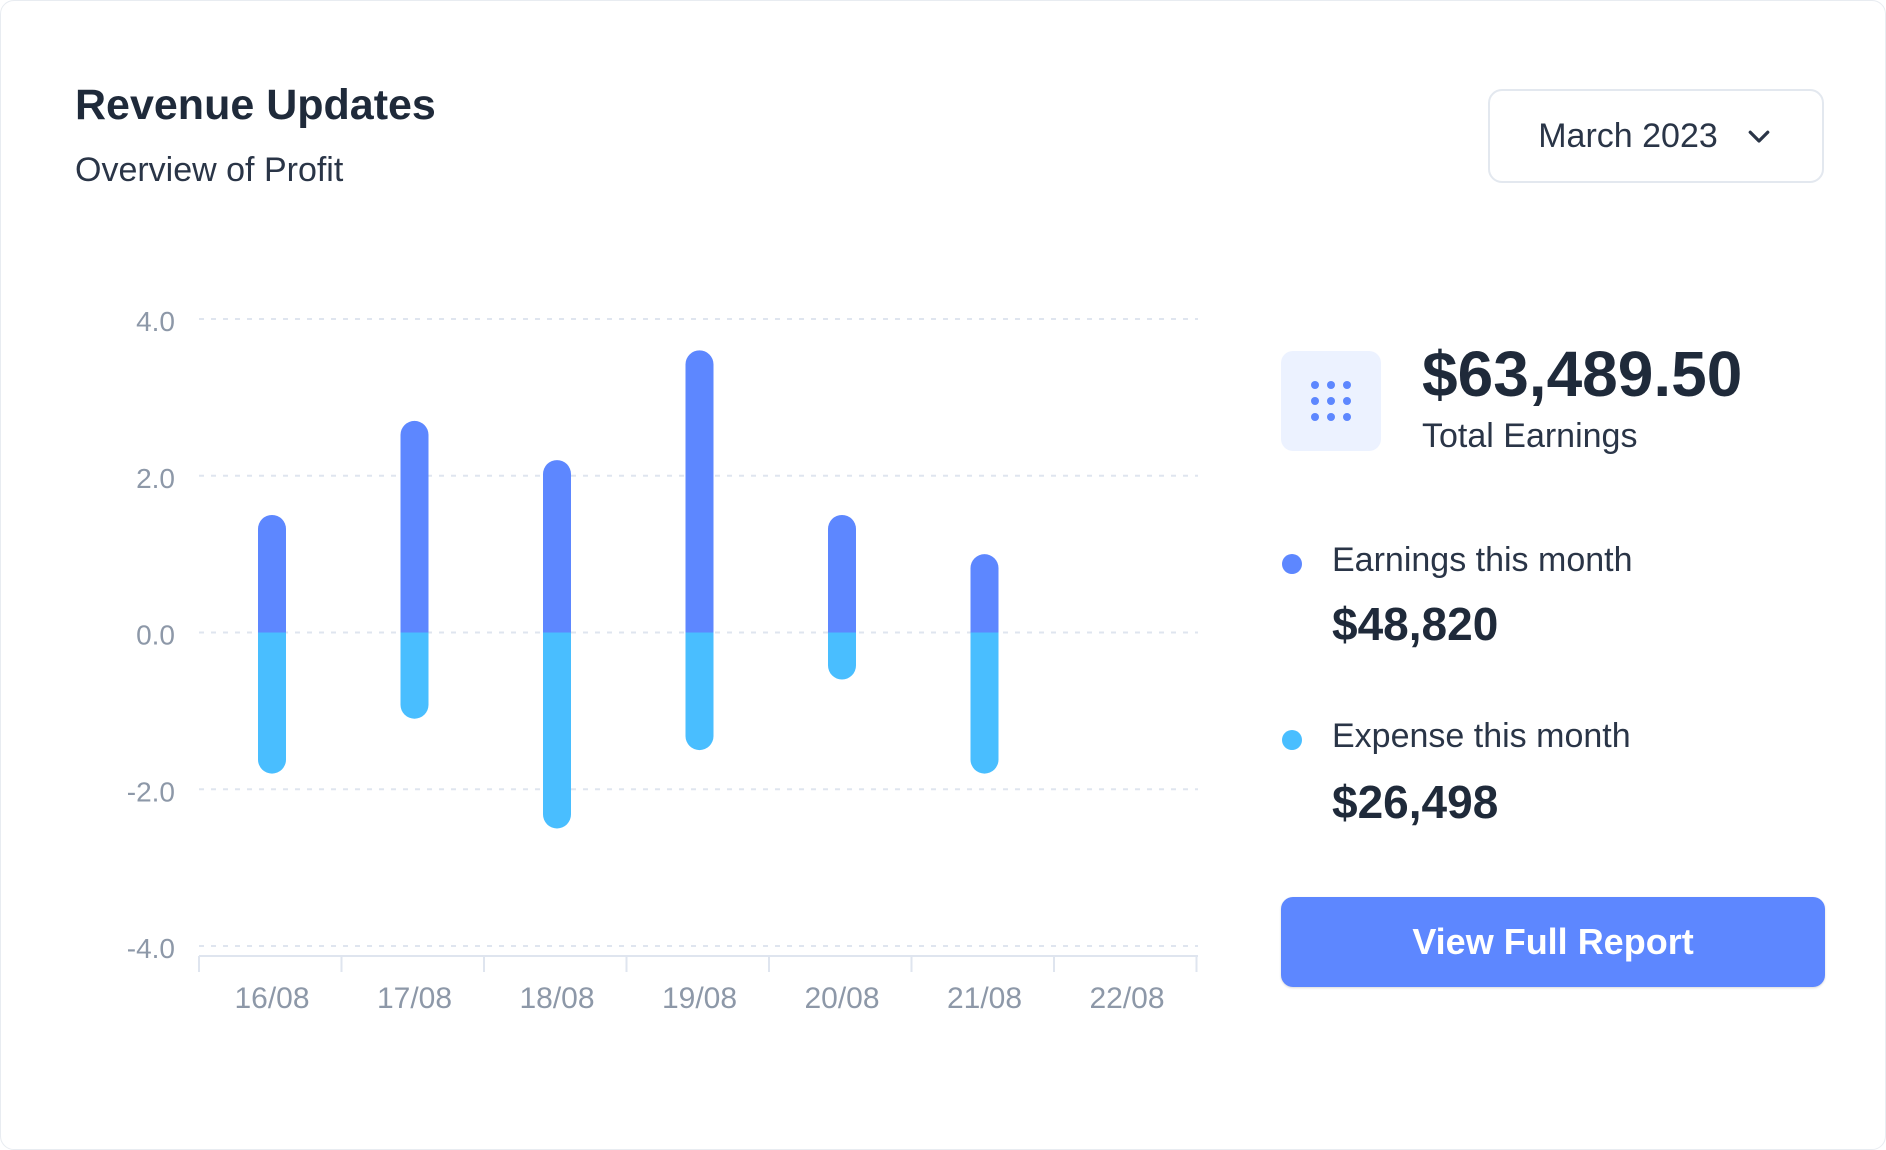 The image size is (1886, 1150). Describe the element at coordinates (984, 998) in the screenshot. I see `x-tick-label: 21/08` at that location.